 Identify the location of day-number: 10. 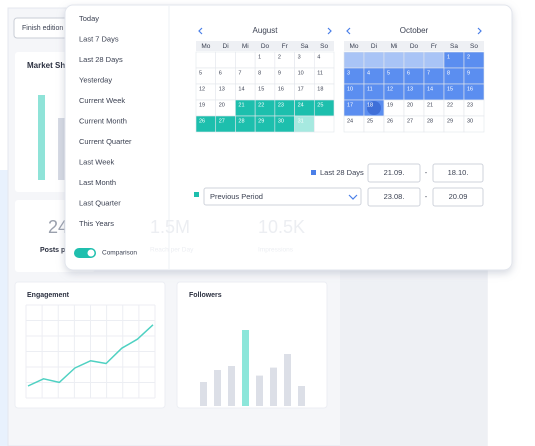
(350, 89).